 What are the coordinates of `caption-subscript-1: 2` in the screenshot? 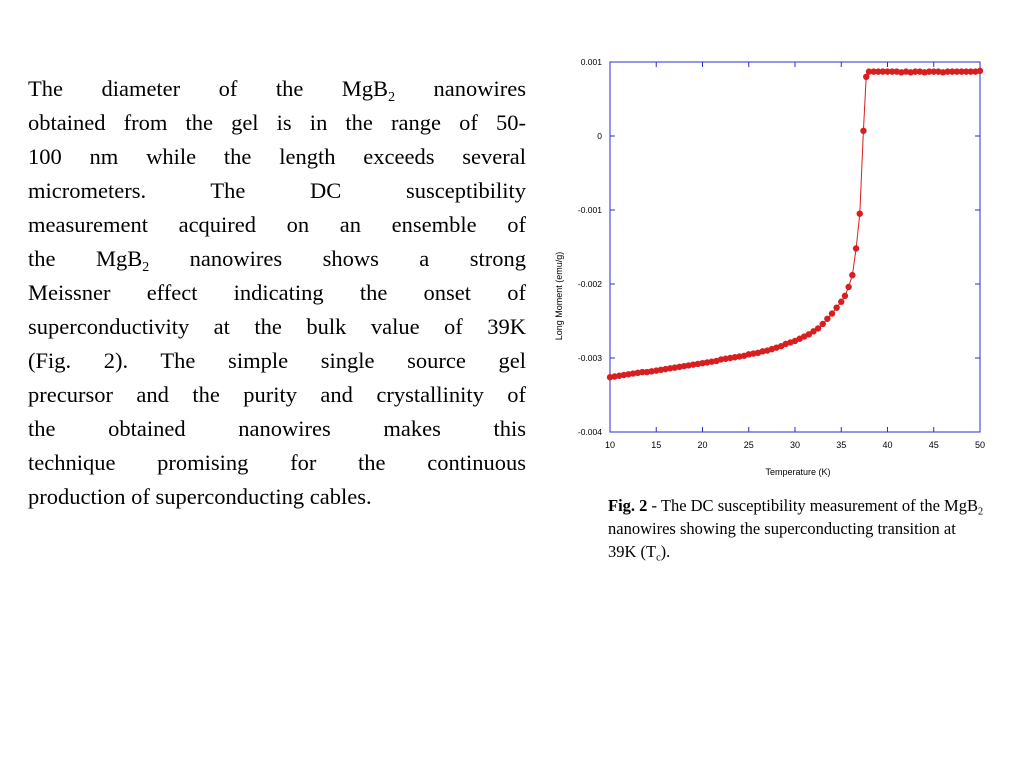 It's located at (980, 512).